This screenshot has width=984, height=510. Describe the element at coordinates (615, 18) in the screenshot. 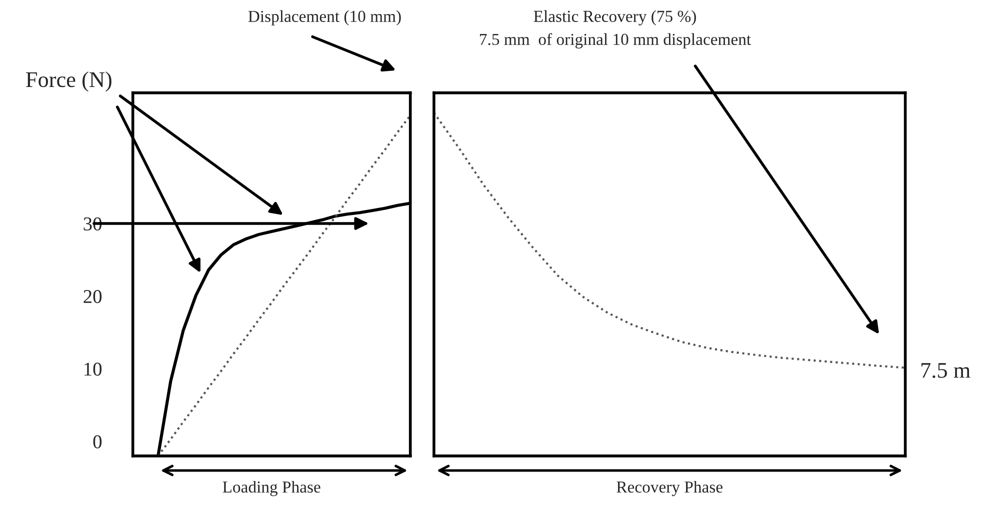

I see `text: Elastic Recovery (75 %)` at that location.